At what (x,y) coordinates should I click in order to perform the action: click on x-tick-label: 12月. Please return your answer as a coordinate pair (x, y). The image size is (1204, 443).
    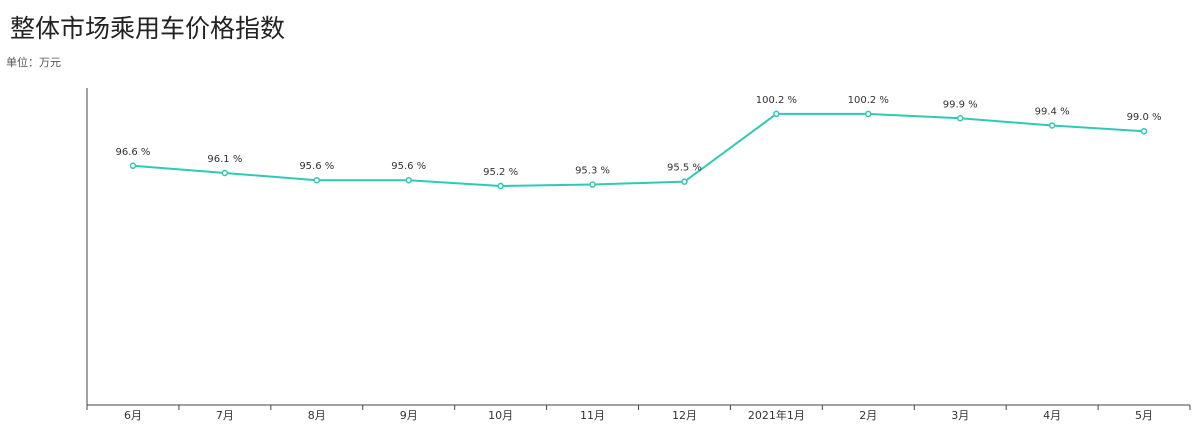
    Looking at the image, I should click on (684, 415).